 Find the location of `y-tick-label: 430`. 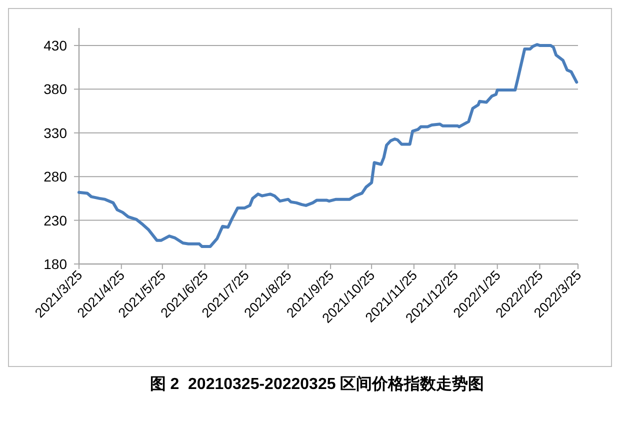

y-tick-label: 430 is located at coordinates (56, 45).